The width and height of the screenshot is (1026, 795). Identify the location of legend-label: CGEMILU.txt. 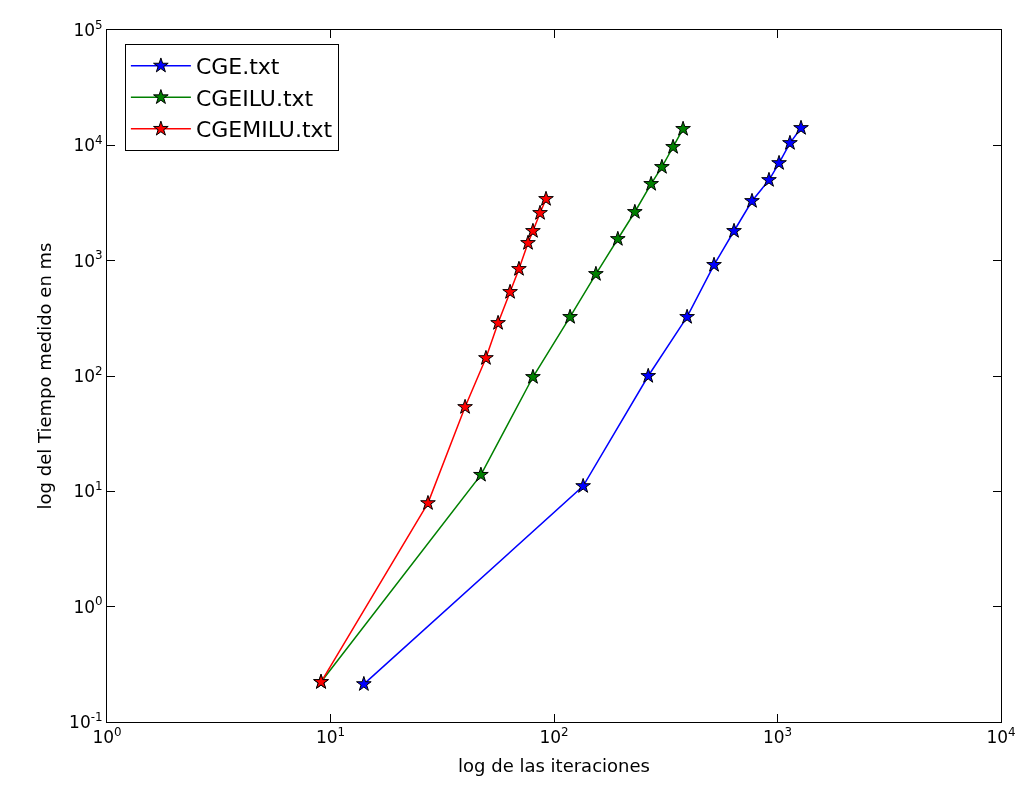
(264, 130).